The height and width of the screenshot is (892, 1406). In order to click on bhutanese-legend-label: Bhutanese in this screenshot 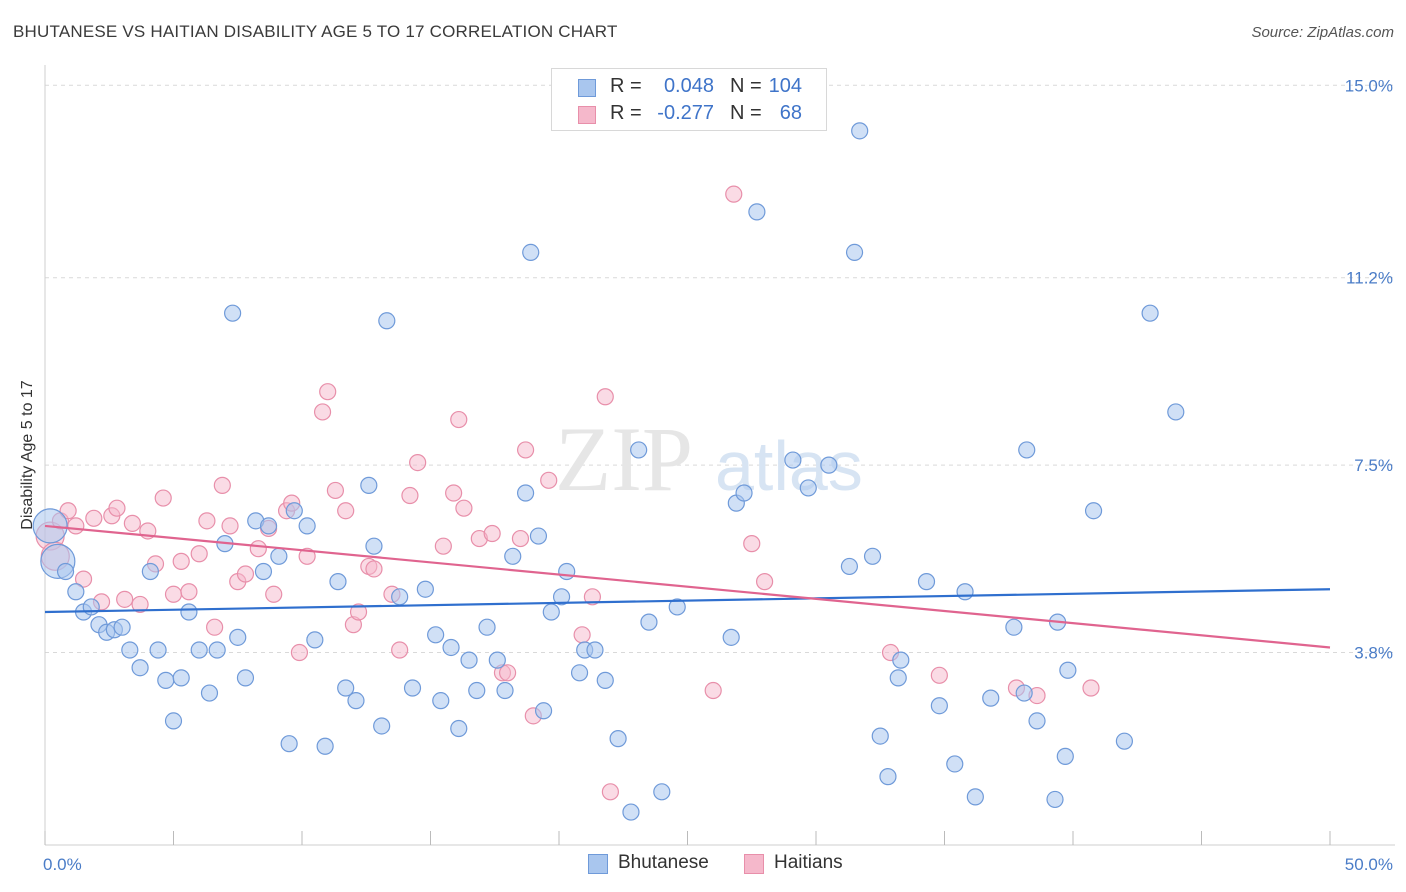, I will do `click(663, 862)`.